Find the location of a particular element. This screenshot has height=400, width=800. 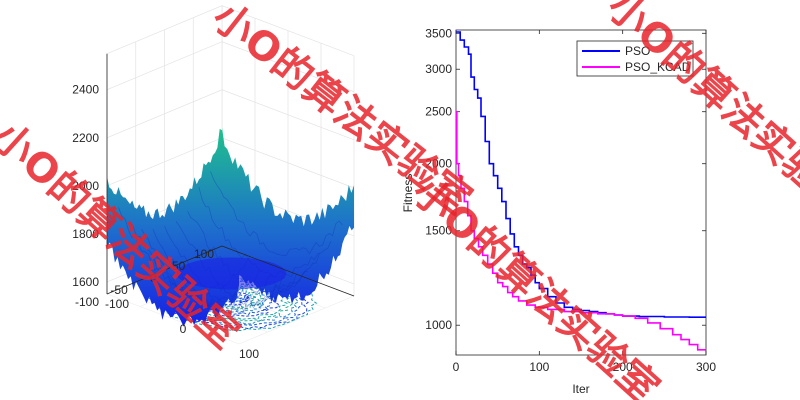

y-tick-label: 50 is located at coordinates (179, 266).